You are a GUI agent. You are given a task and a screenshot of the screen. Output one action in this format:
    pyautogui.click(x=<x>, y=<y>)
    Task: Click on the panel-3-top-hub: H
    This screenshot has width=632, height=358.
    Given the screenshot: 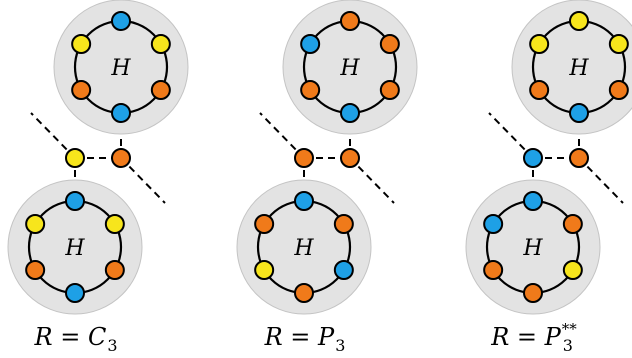 What is the action you would take?
    pyautogui.click(x=571, y=67)
    